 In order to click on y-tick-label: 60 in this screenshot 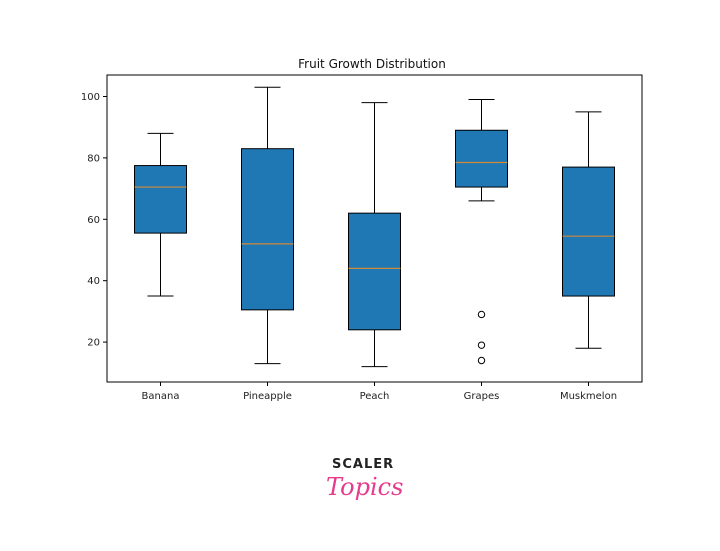, I will do `click(93, 220)`.